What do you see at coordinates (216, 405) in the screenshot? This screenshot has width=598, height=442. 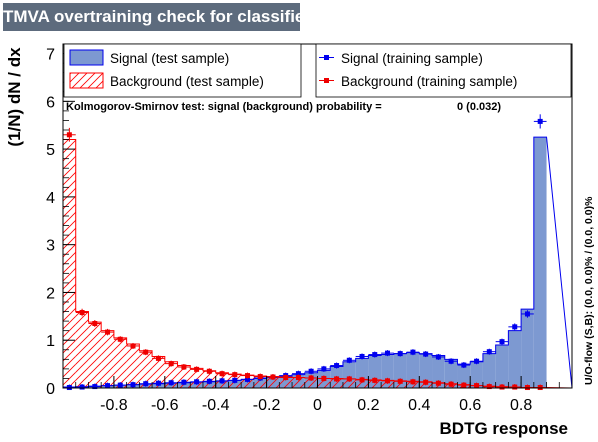 I see `x-tick-label: -0.4` at bounding box center [216, 405].